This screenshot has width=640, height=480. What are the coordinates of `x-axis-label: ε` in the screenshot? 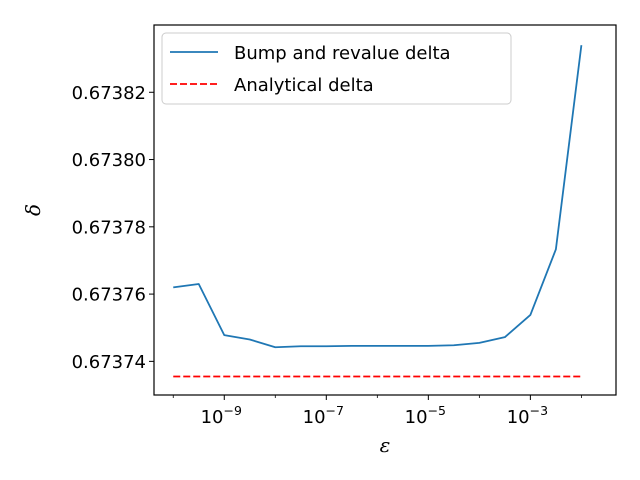 It's located at (385, 445).